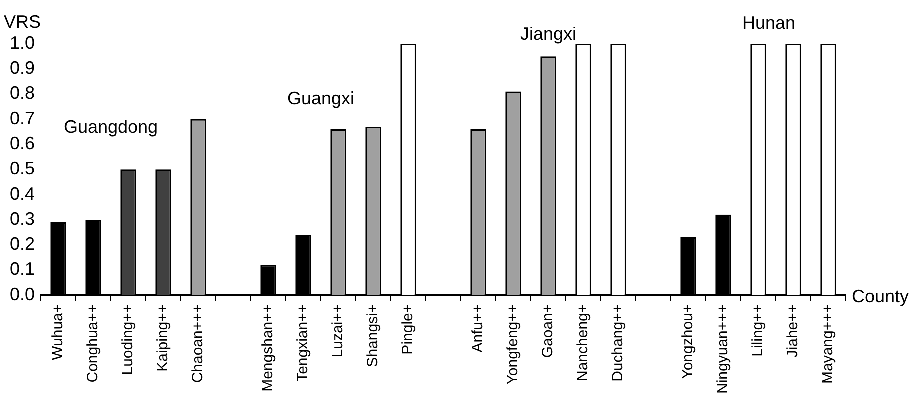  What do you see at coordinates (58, 332) in the screenshot?
I see `x-tick-label: Wuhua+` at bounding box center [58, 332].